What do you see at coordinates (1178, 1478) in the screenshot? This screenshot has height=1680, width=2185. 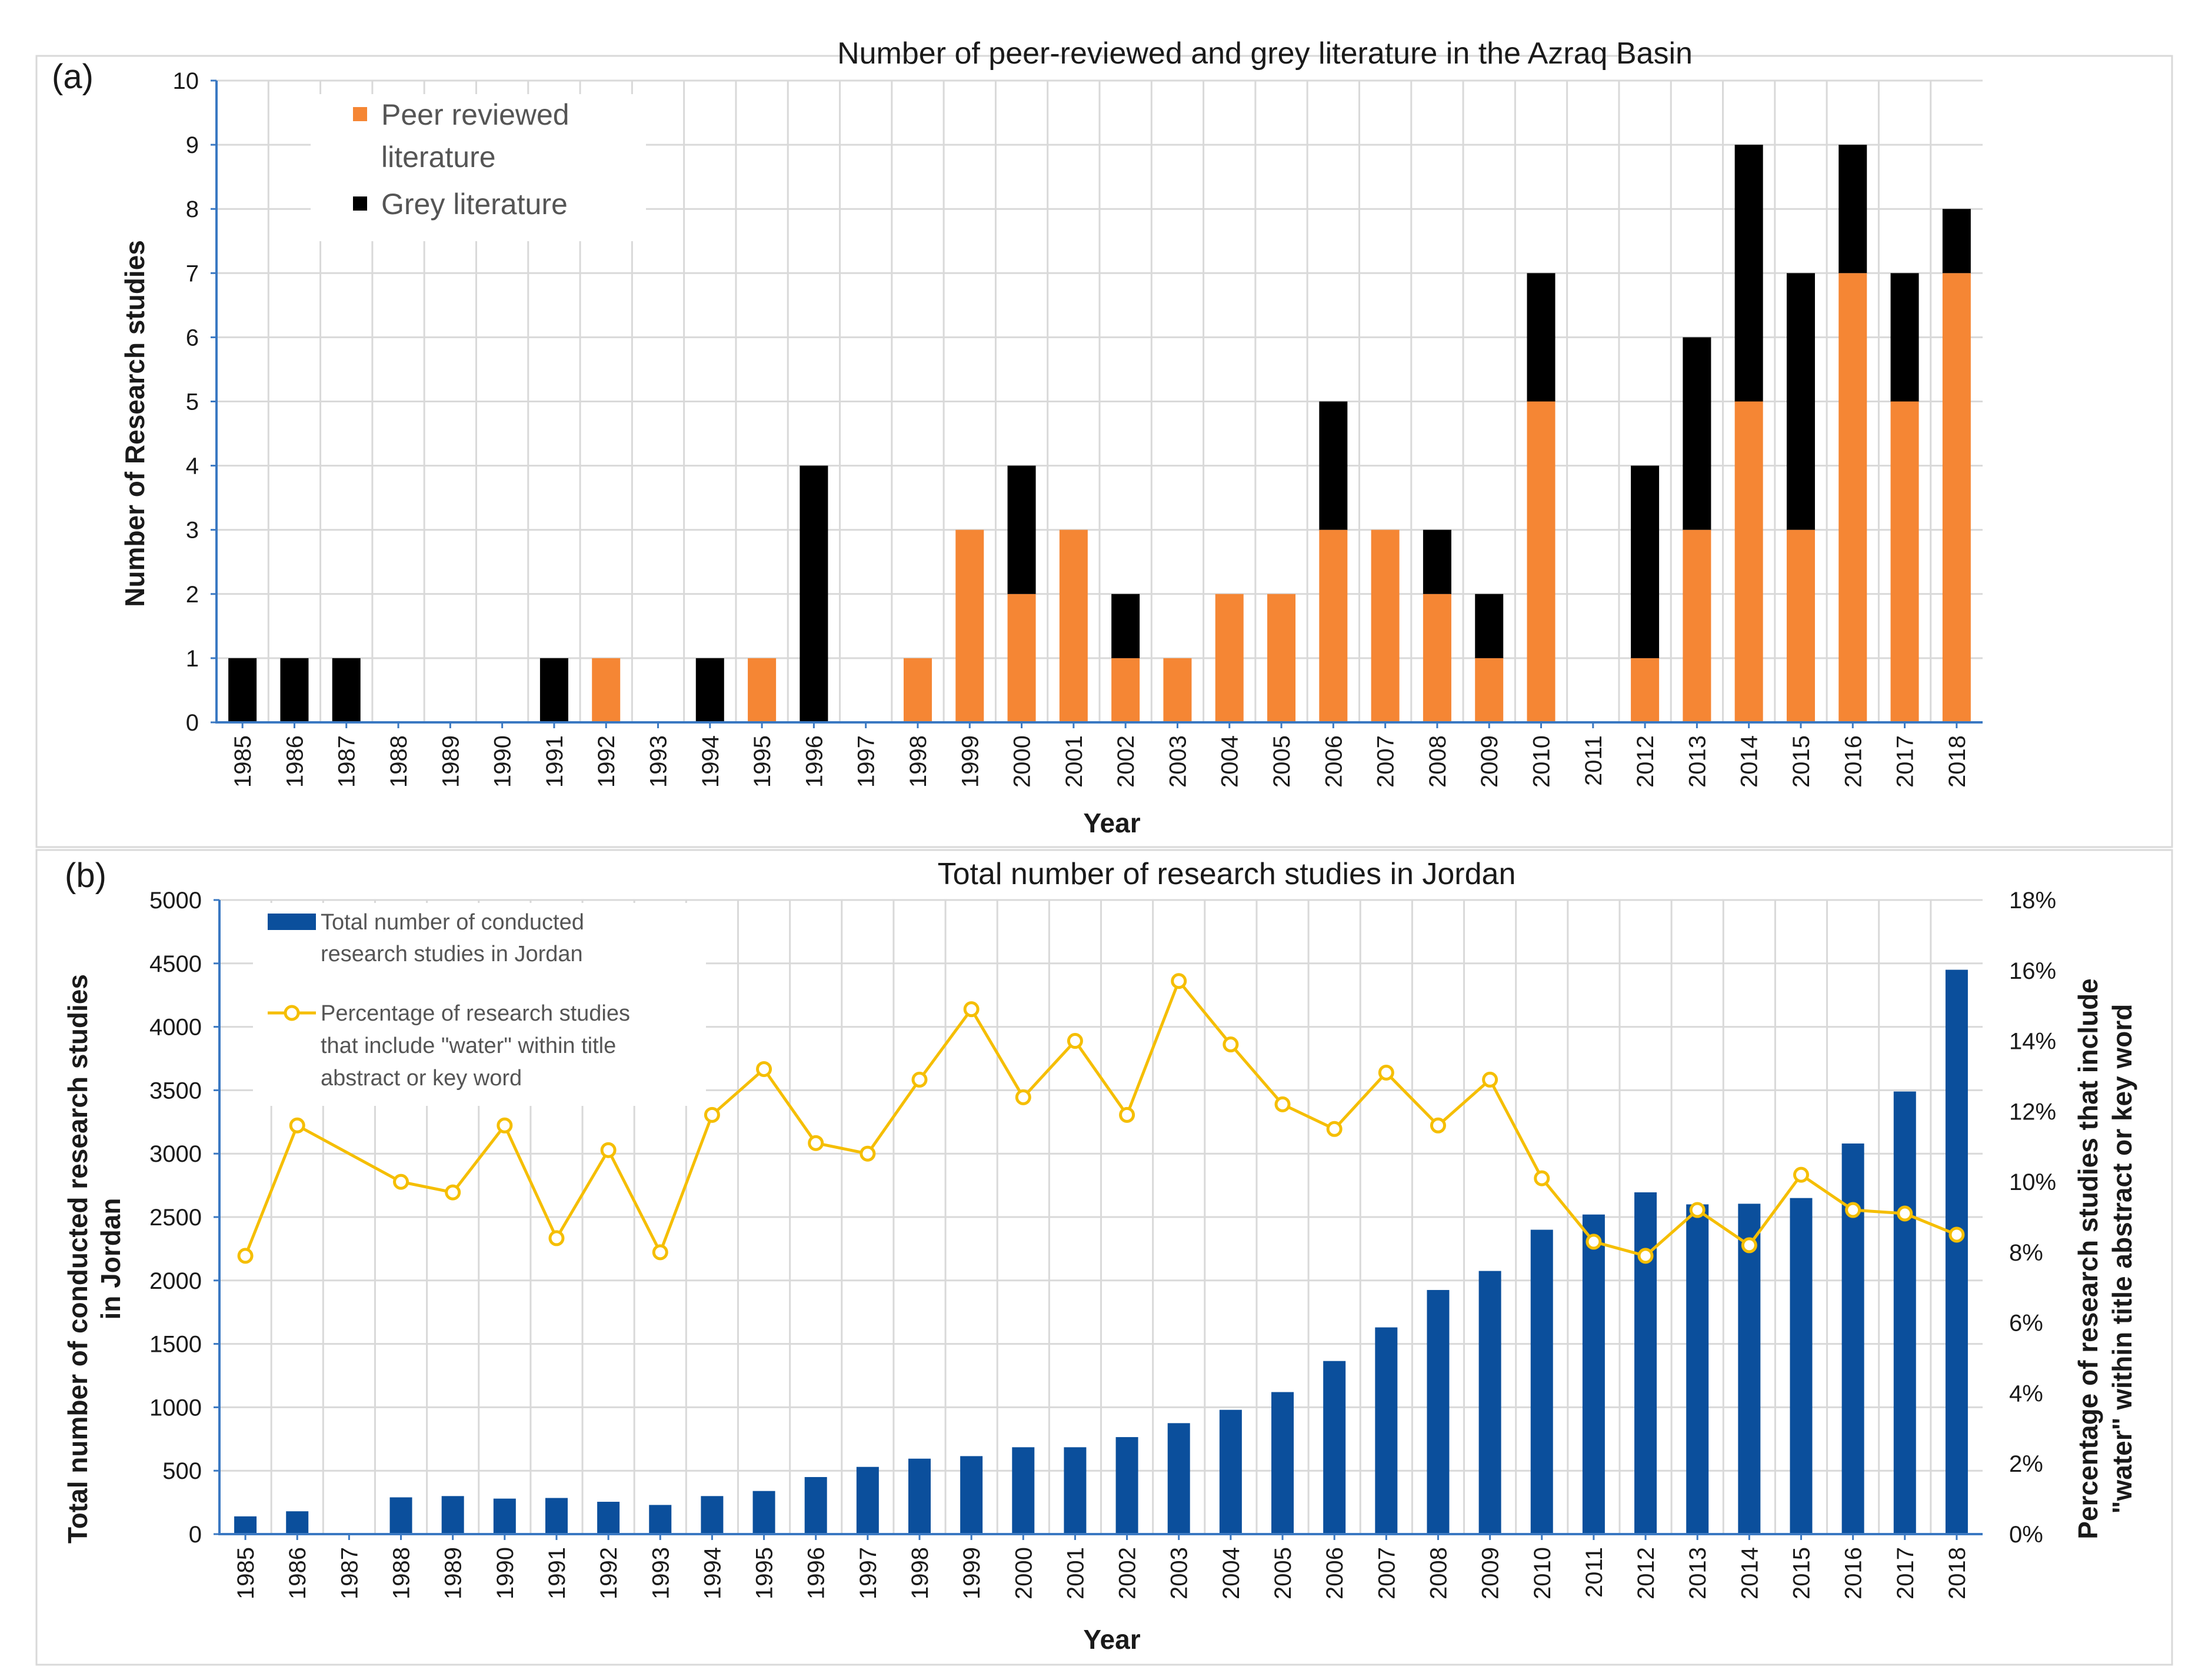 I see `bar-total-studies-2003` at bounding box center [1178, 1478].